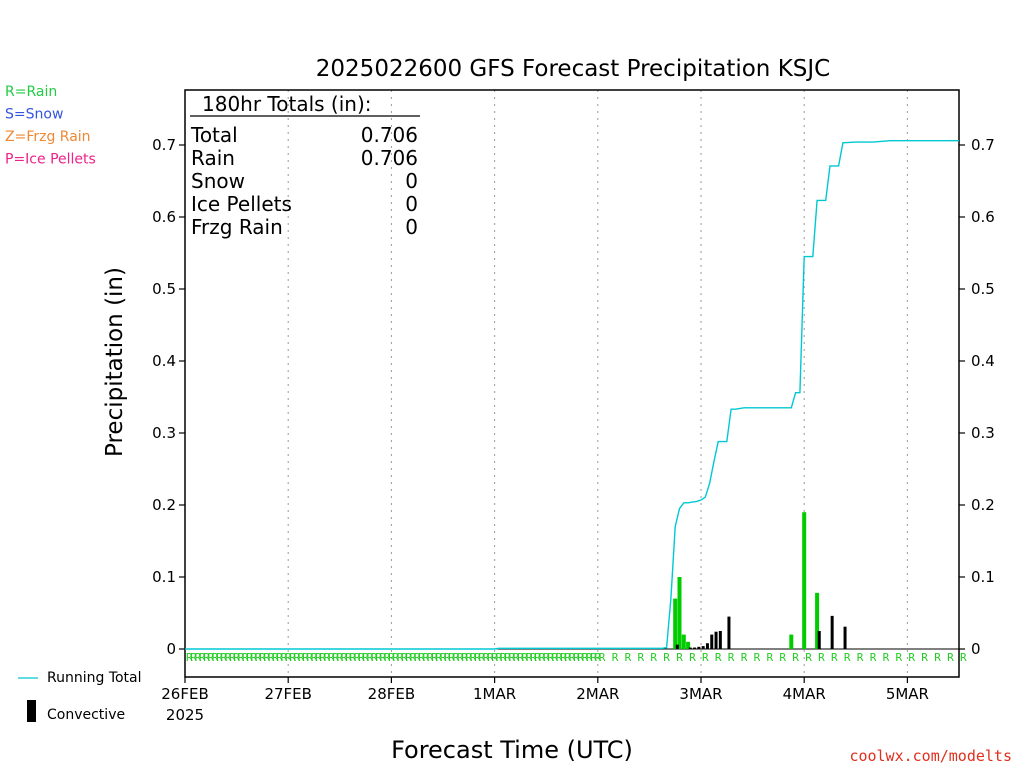 This screenshot has height=768, width=1024. What do you see at coordinates (976, 649) in the screenshot?
I see `y-tick-label: 0` at bounding box center [976, 649].